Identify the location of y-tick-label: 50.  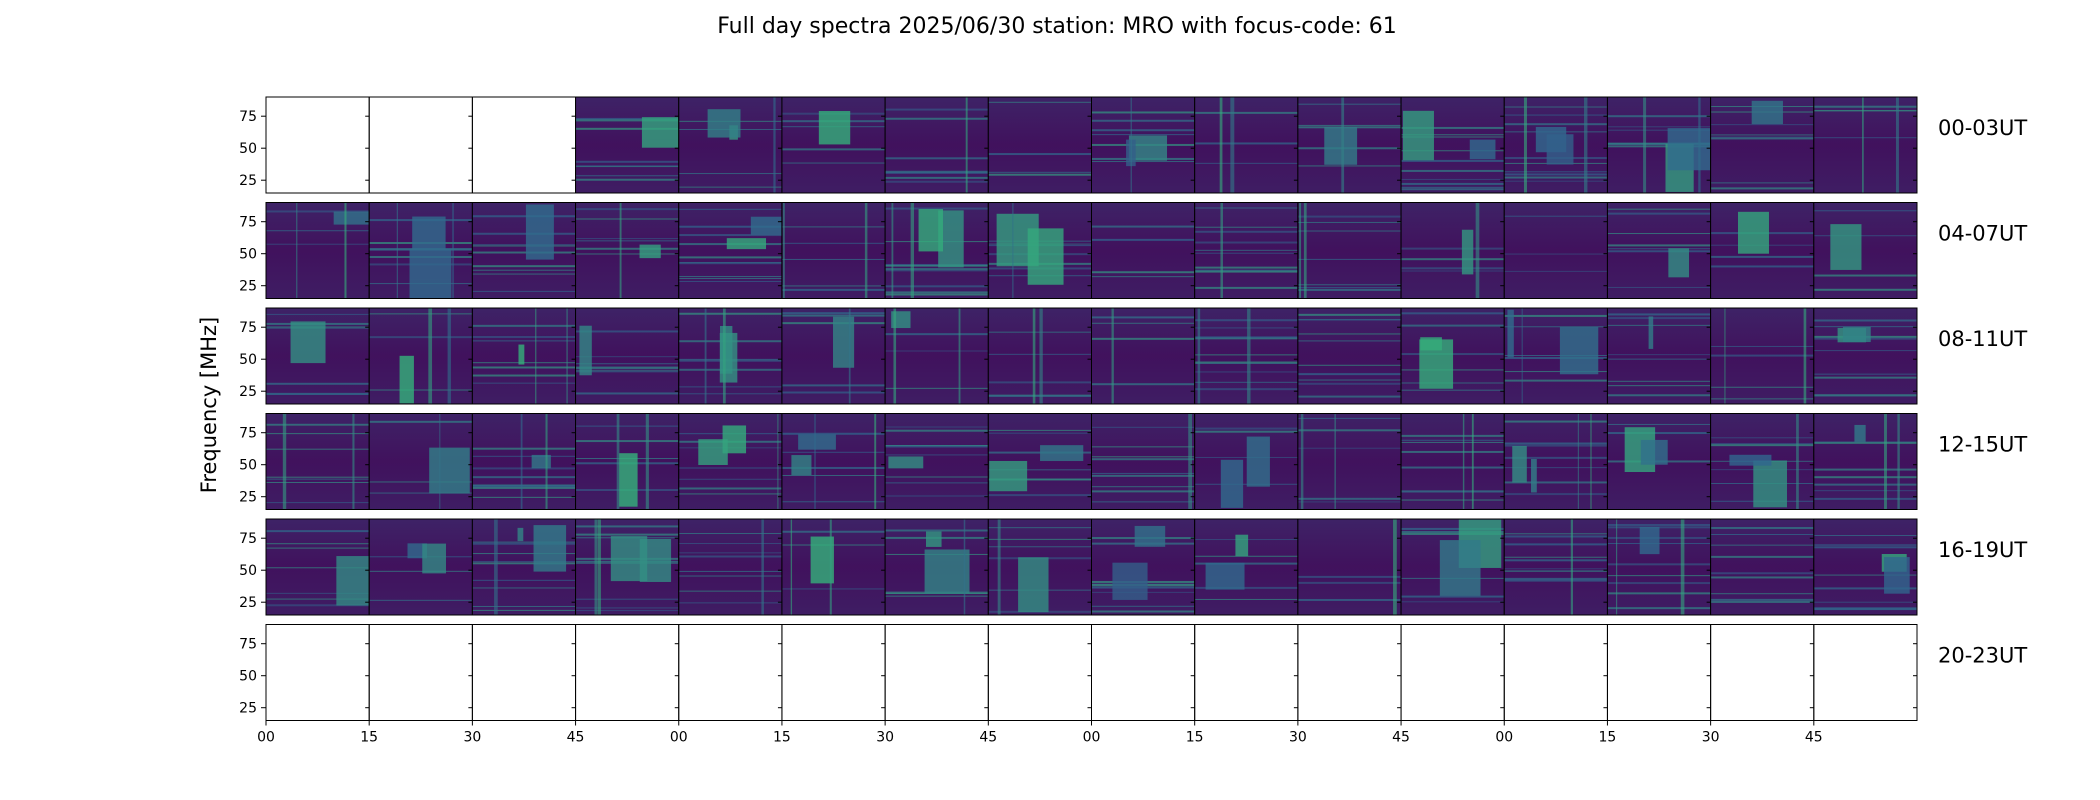
(248, 571).